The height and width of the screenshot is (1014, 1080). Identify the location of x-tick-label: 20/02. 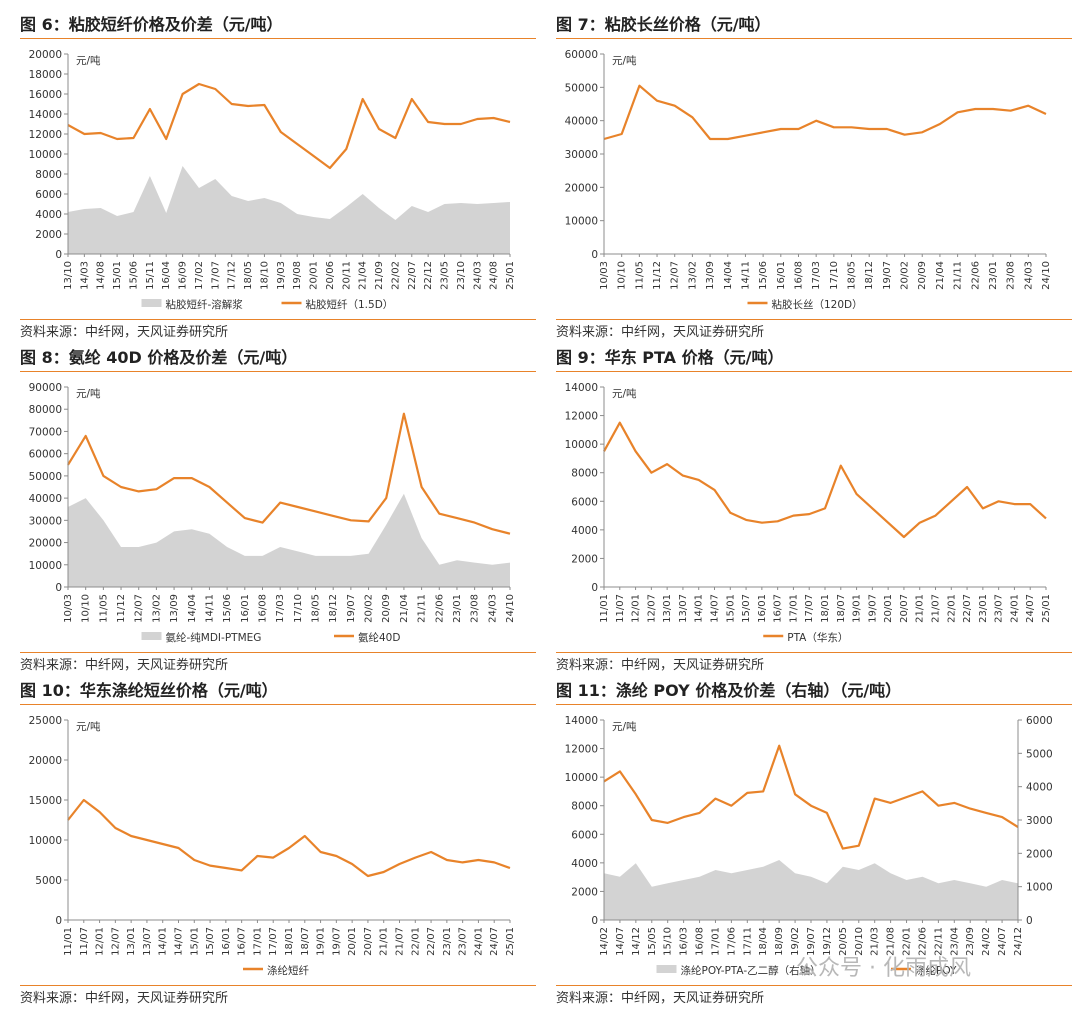
(369, 608).